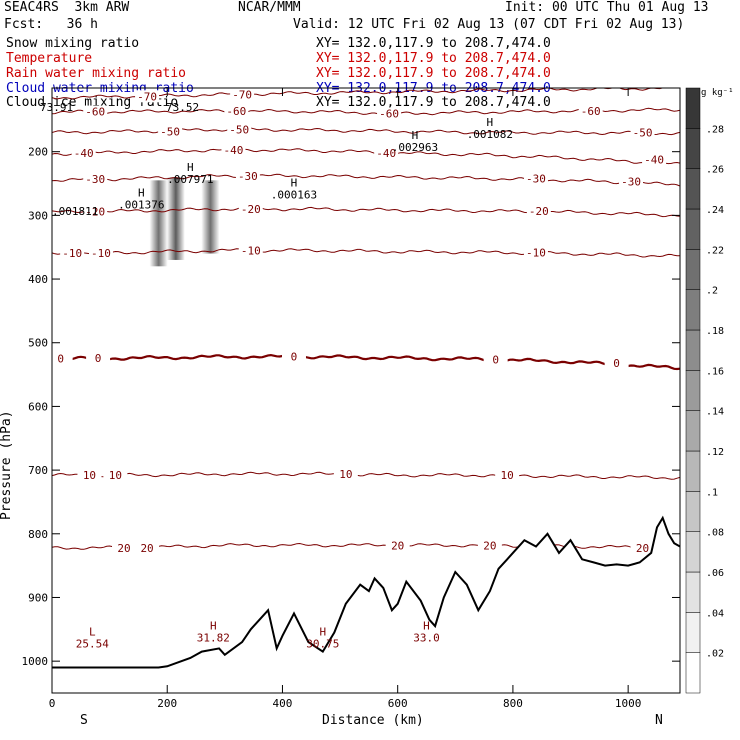 The height and width of the screenshot is (740, 740). Describe the element at coordinates (715, 533) in the screenshot. I see `colorbar-tick-label: .08` at that location.